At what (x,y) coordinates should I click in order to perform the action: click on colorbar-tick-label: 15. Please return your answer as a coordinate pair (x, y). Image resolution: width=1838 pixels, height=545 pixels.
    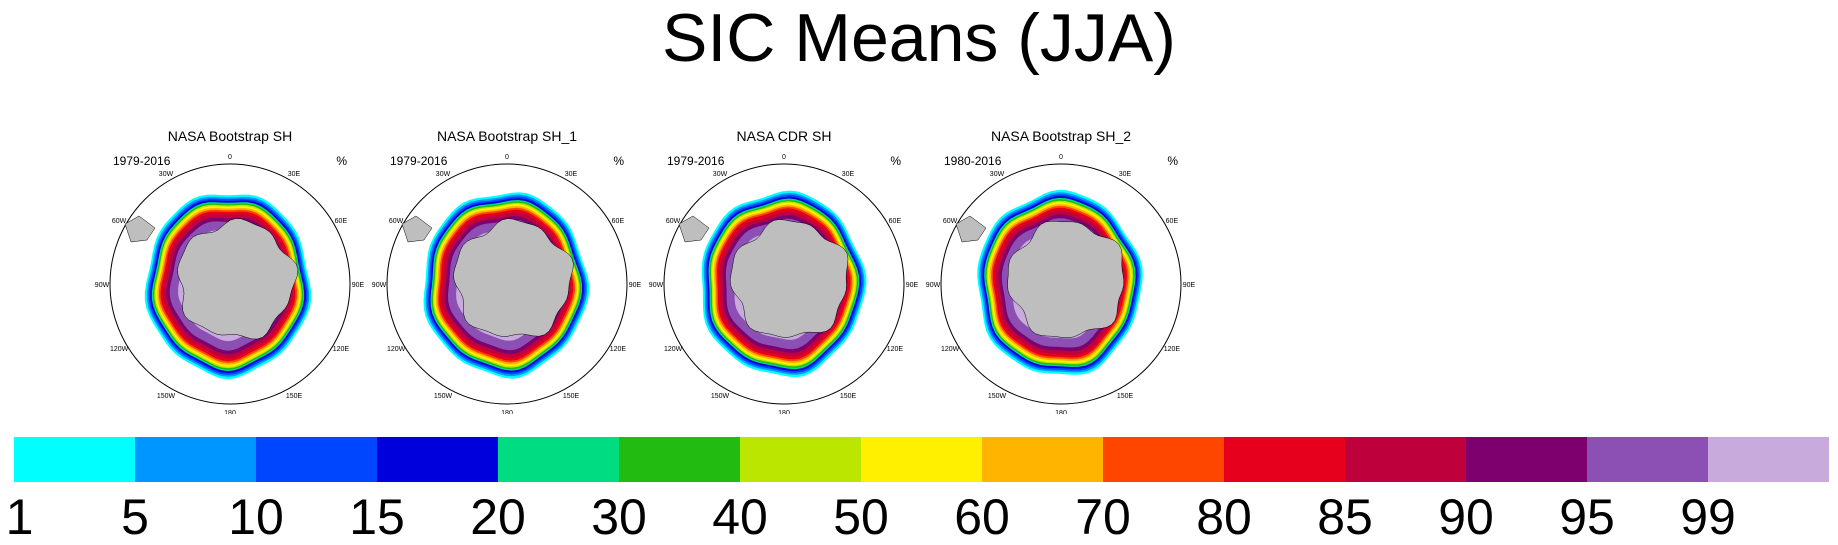
    Looking at the image, I should click on (377, 517).